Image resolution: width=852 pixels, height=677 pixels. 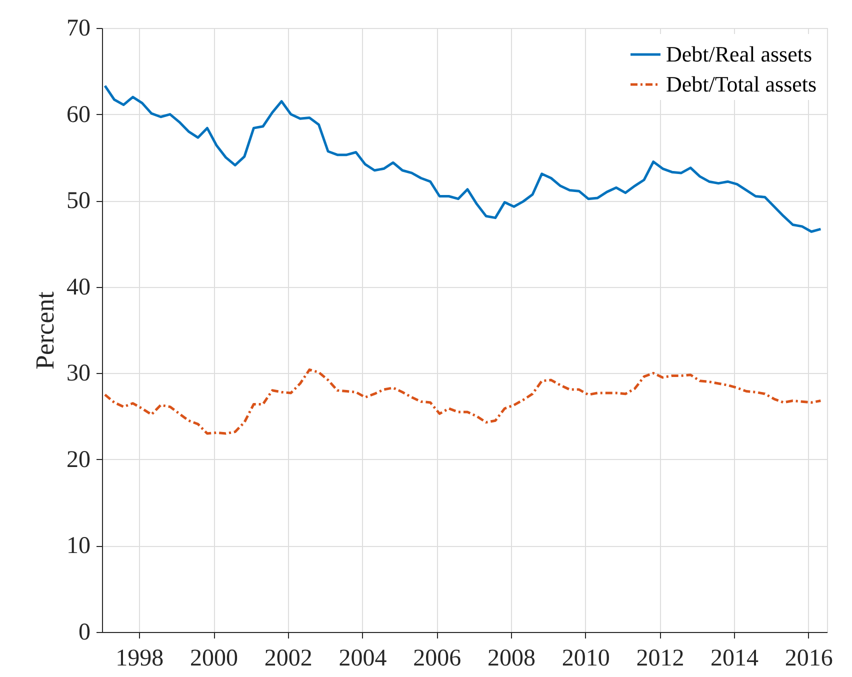 What do you see at coordinates (214, 659) in the screenshot?
I see `x-tick-label: 2000` at bounding box center [214, 659].